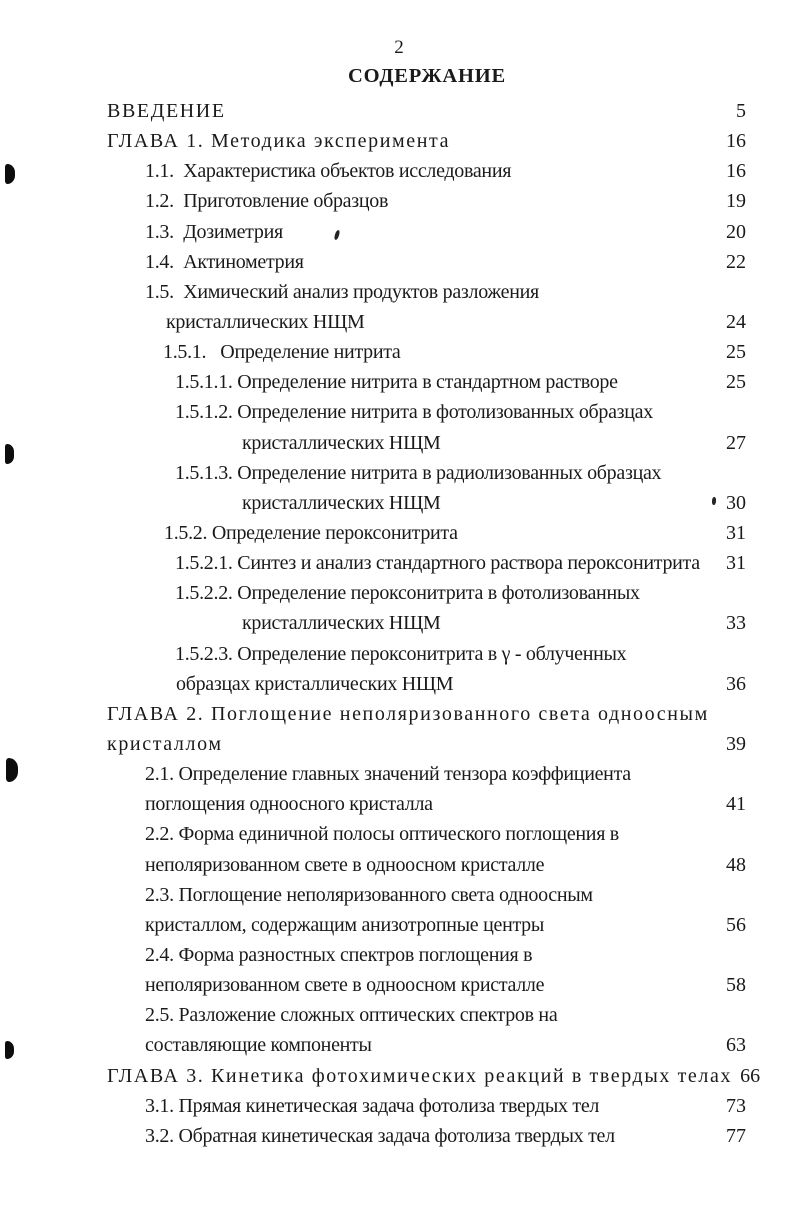 The image size is (798, 1214). What do you see at coordinates (736, 623) in the screenshot?
I see `toc-page-number: 33` at bounding box center [736, 623].